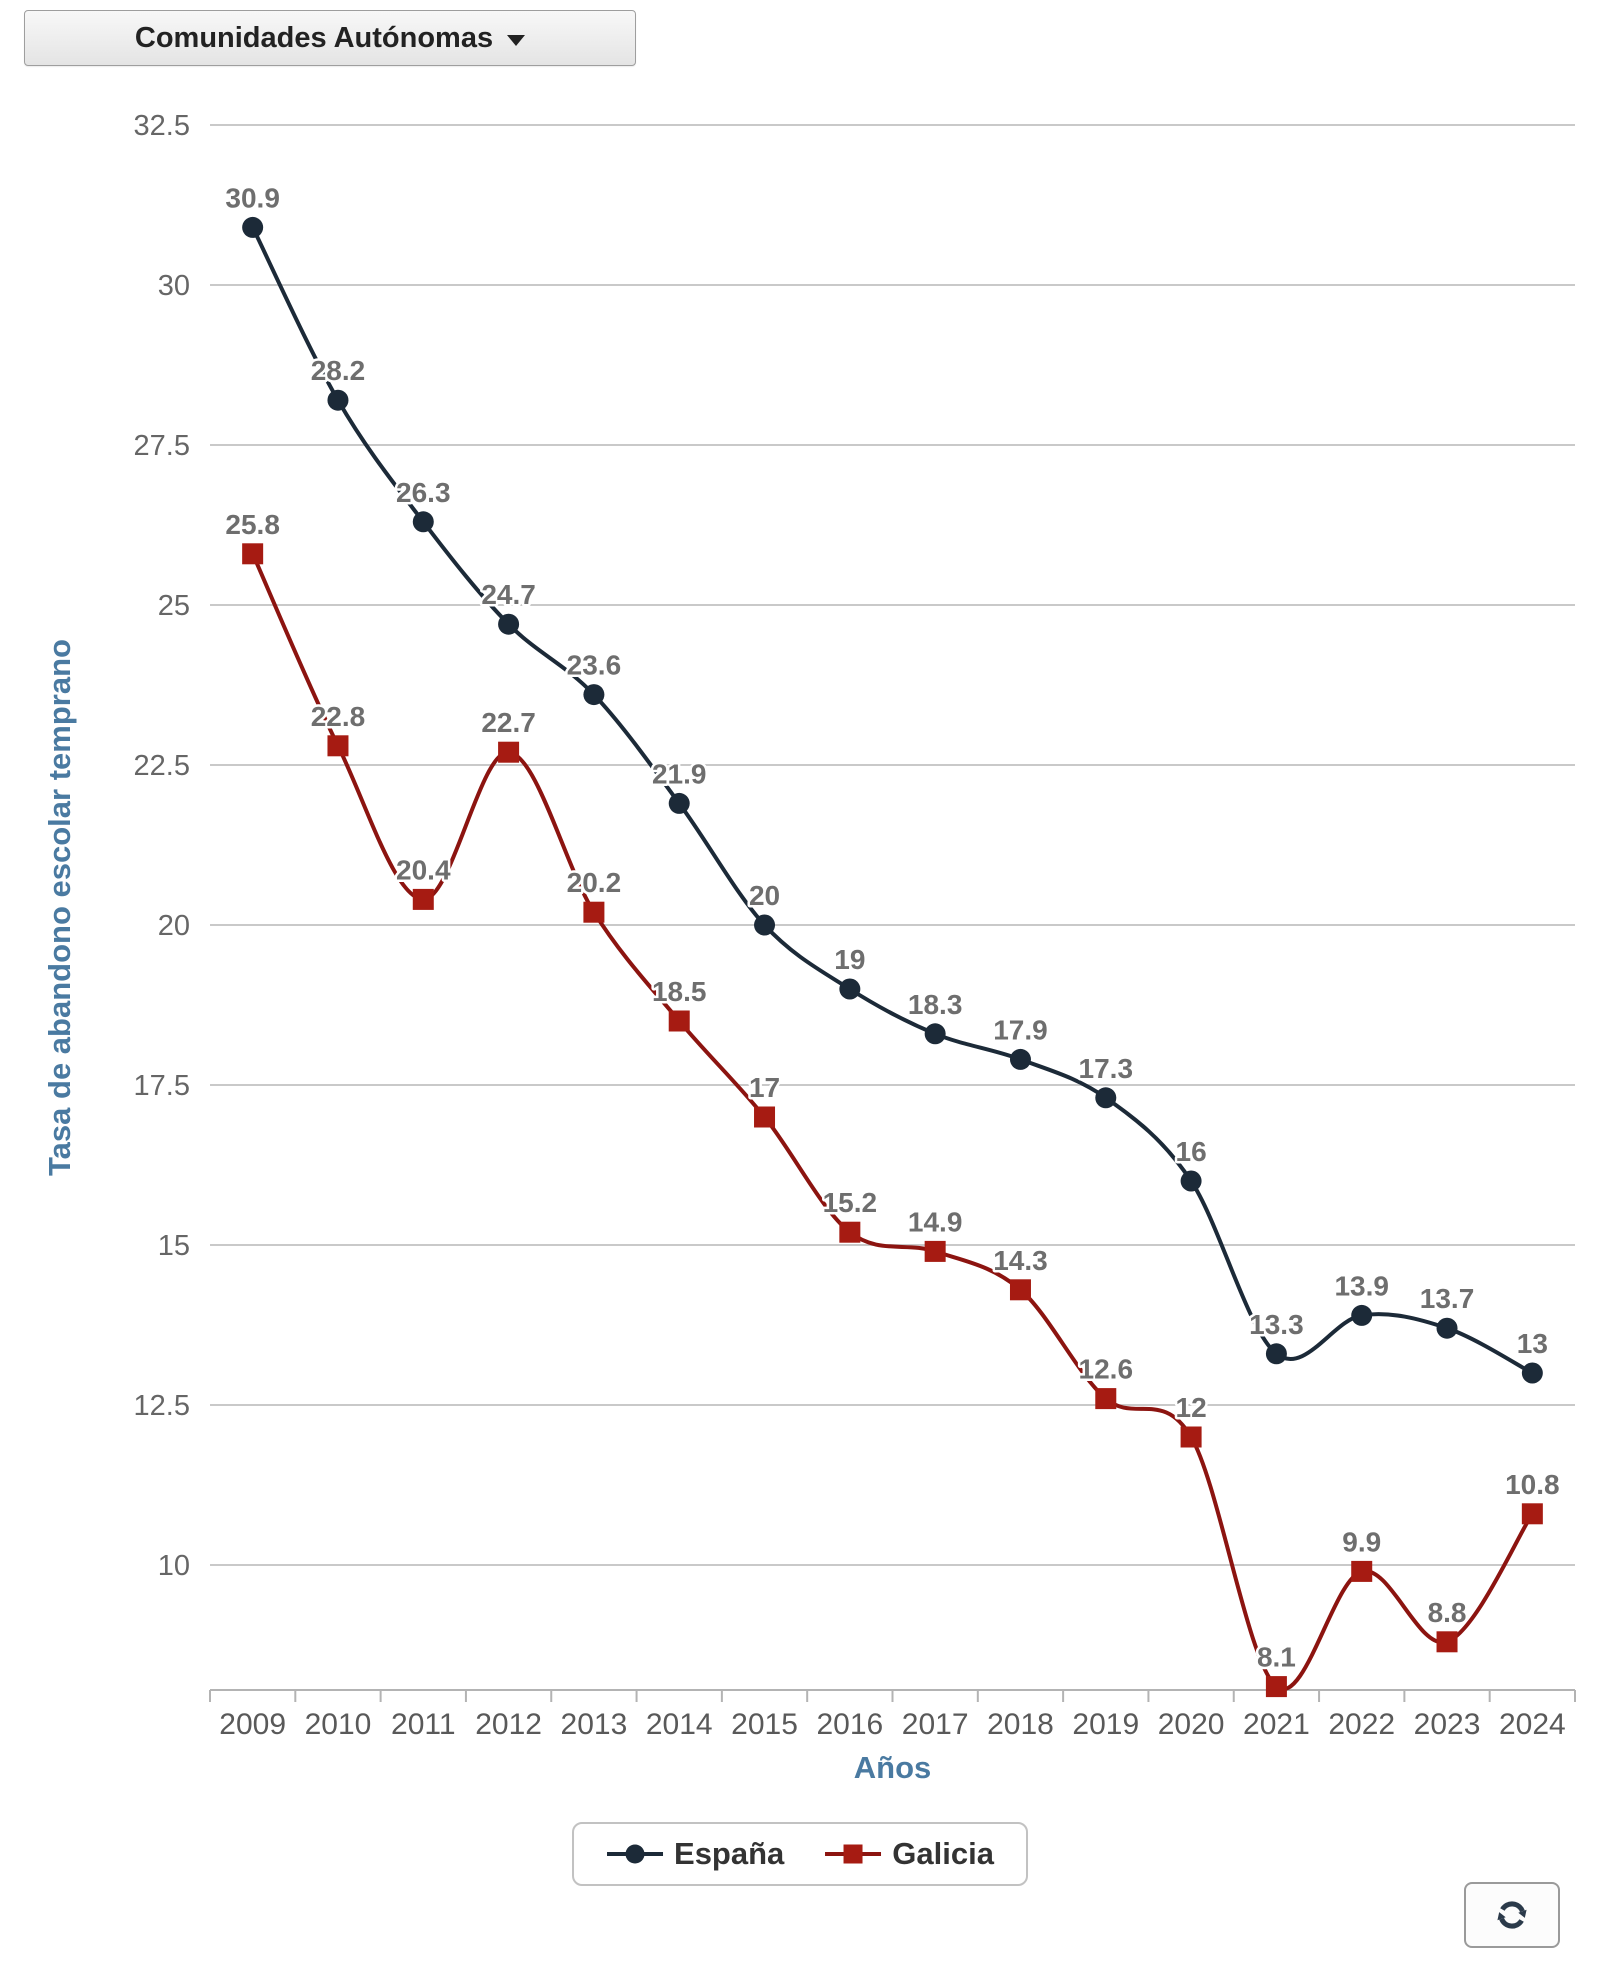  Describe the element at coordinates (849, 959) in the screenshot. I see `data-label-espana-2016: 19` at that location.